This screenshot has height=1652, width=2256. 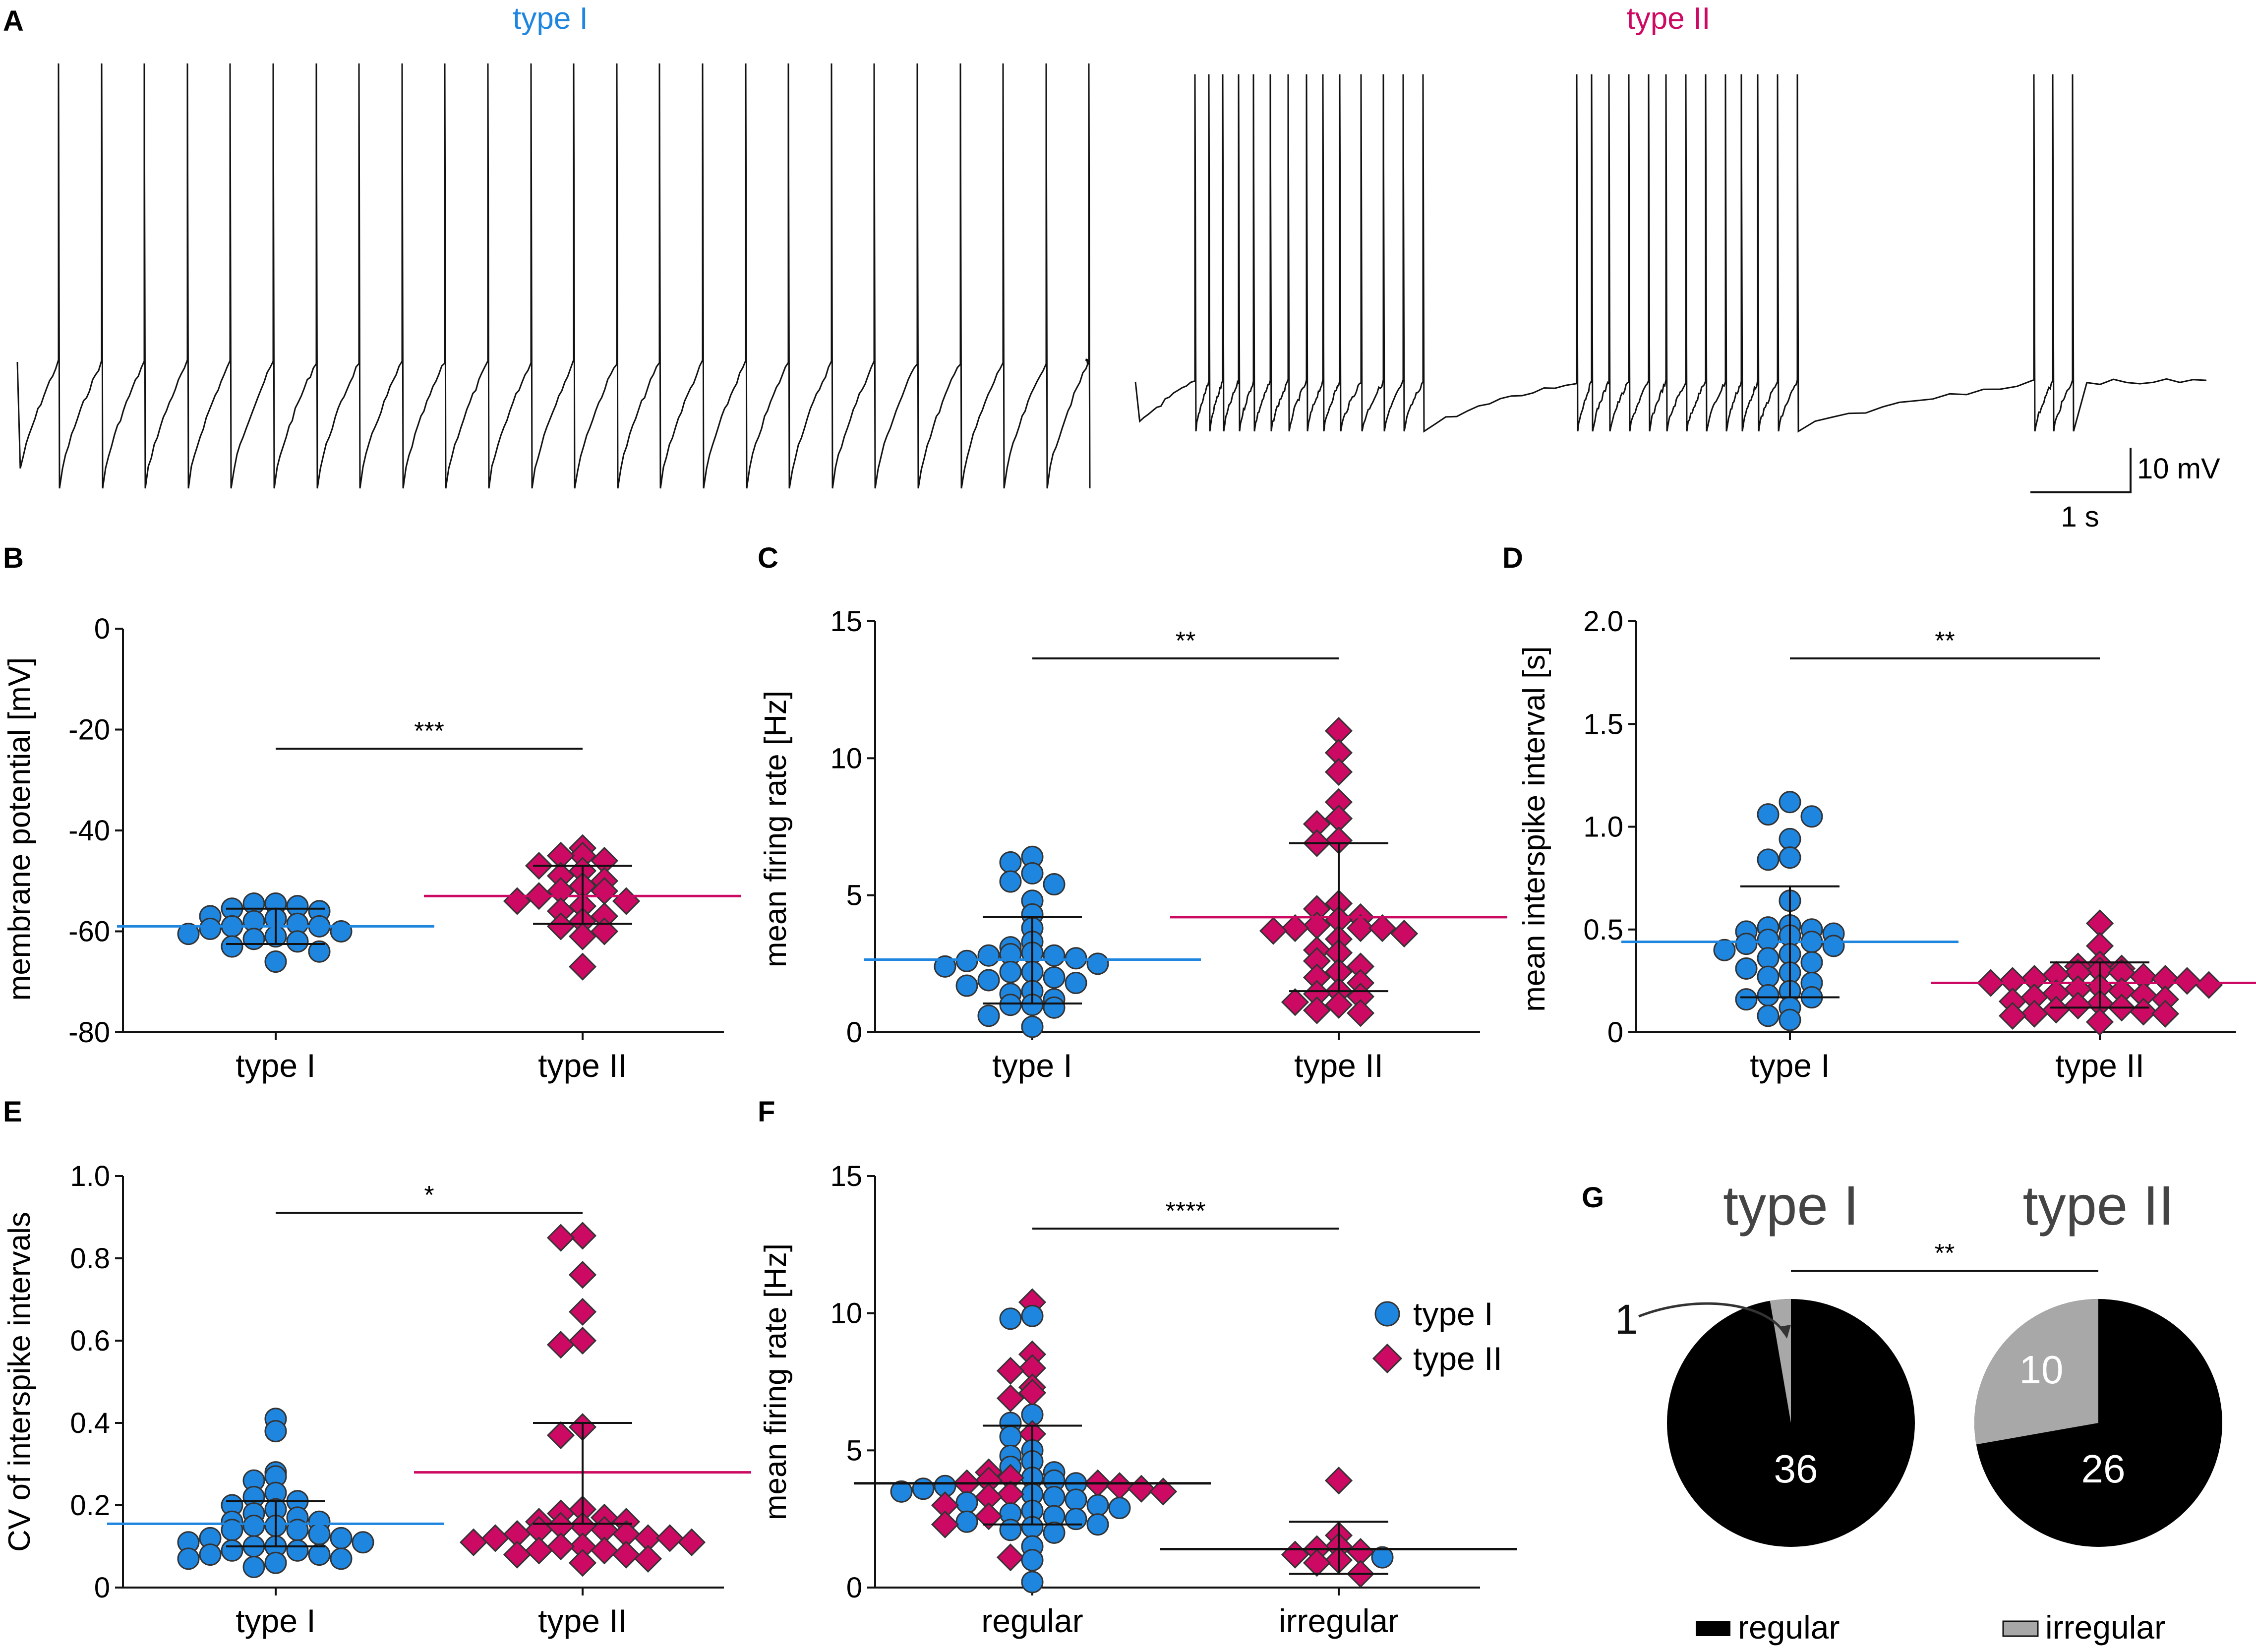 I want to click on x-category-label: type I, so click(x=276, y=1065).